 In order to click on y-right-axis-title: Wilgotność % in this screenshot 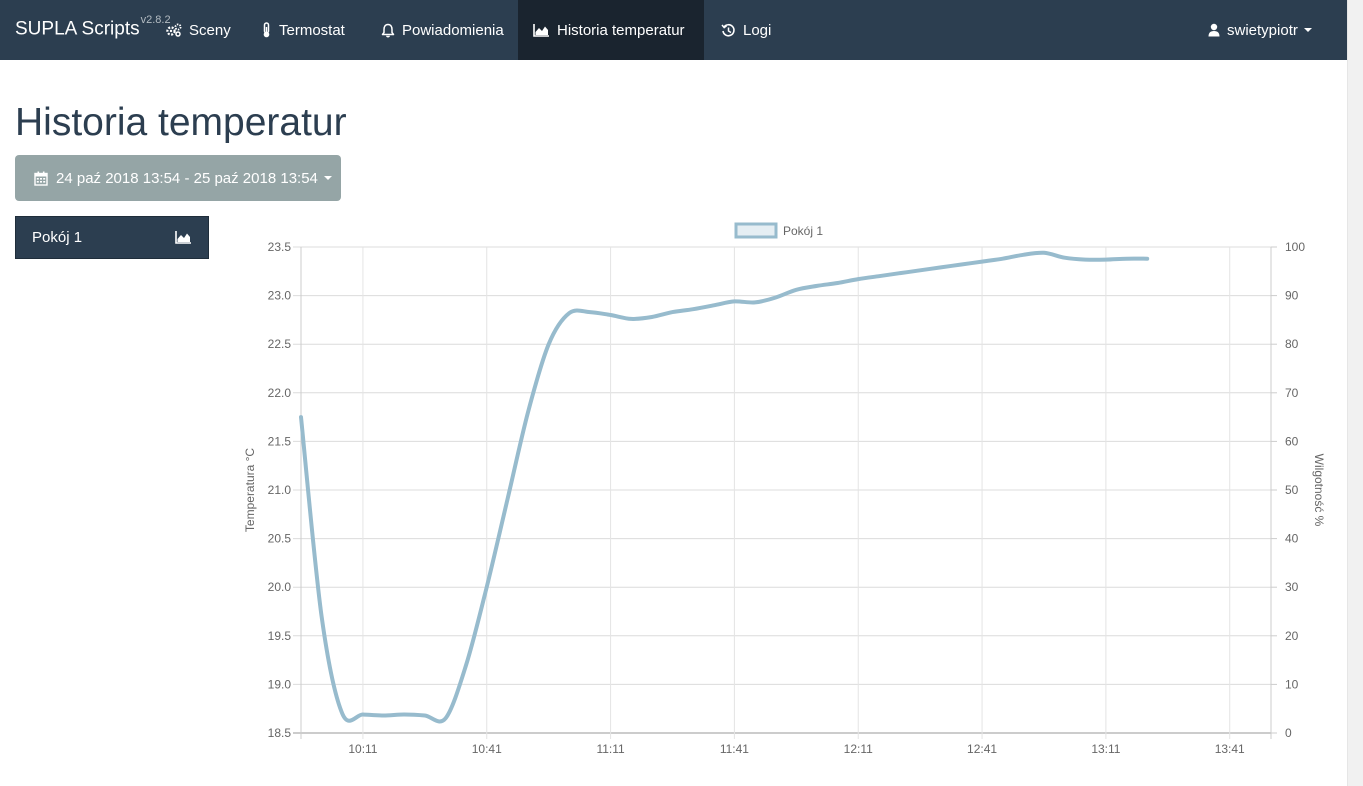, I will do `click(1319, 490)`.